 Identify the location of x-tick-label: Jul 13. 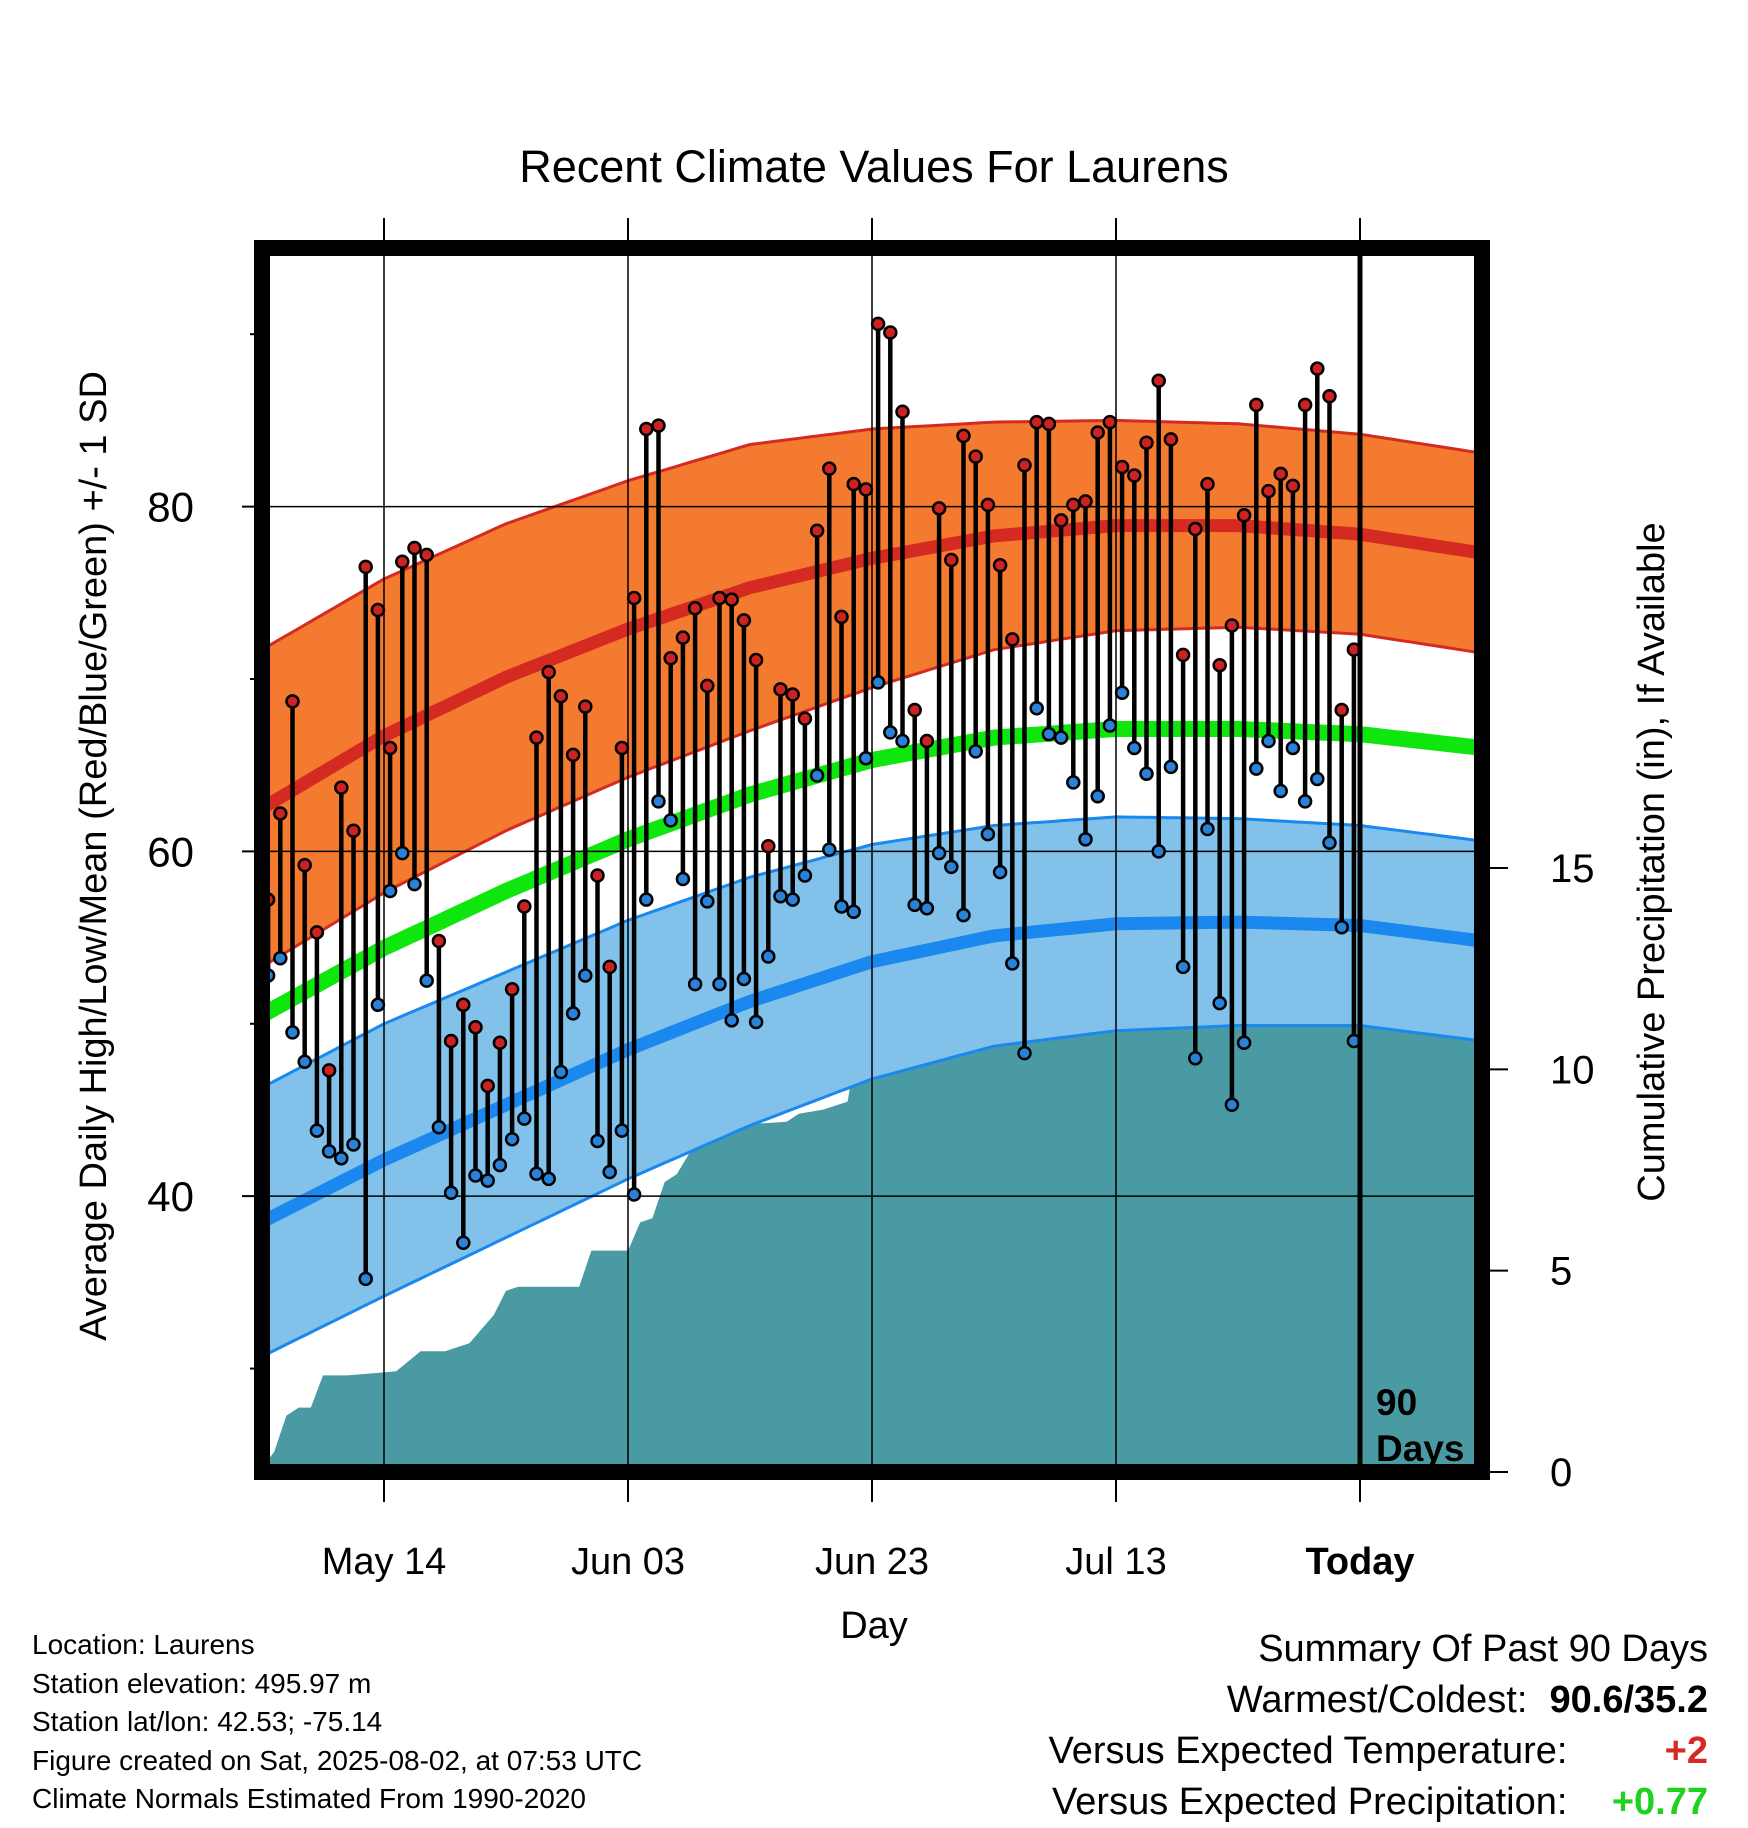
(1115, 1562).